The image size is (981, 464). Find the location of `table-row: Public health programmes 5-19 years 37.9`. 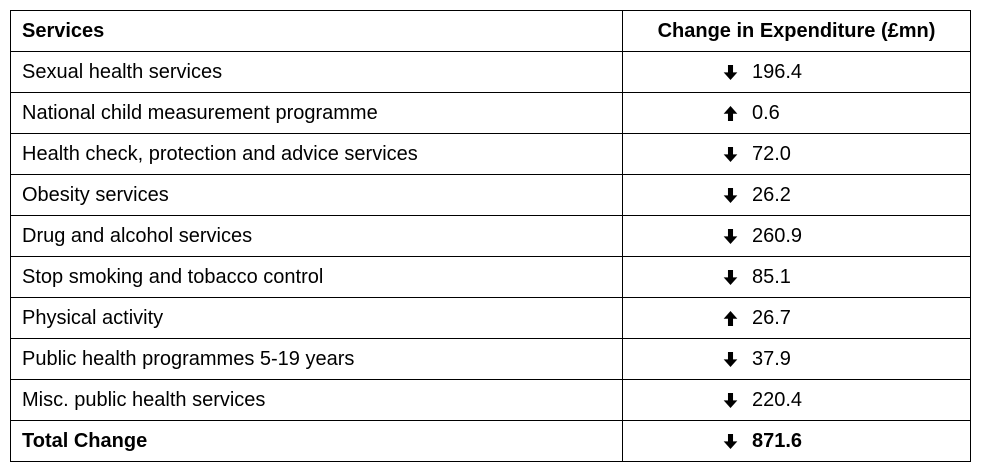

table-row: Public health programmes 5-19 years 37.9 is located at coordinates (490, 359).